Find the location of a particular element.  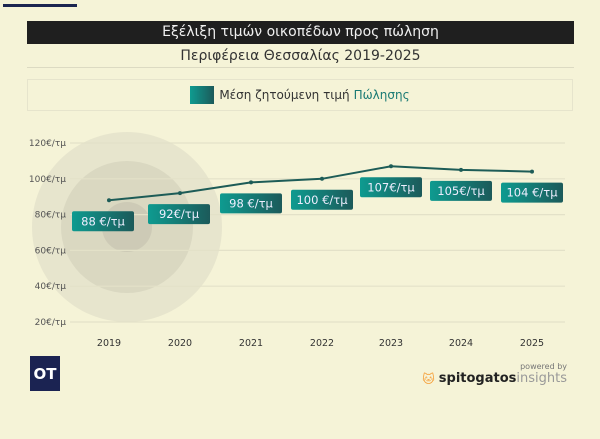

y-tick-label: 100€/τμ is located at coordinates (47, 180).